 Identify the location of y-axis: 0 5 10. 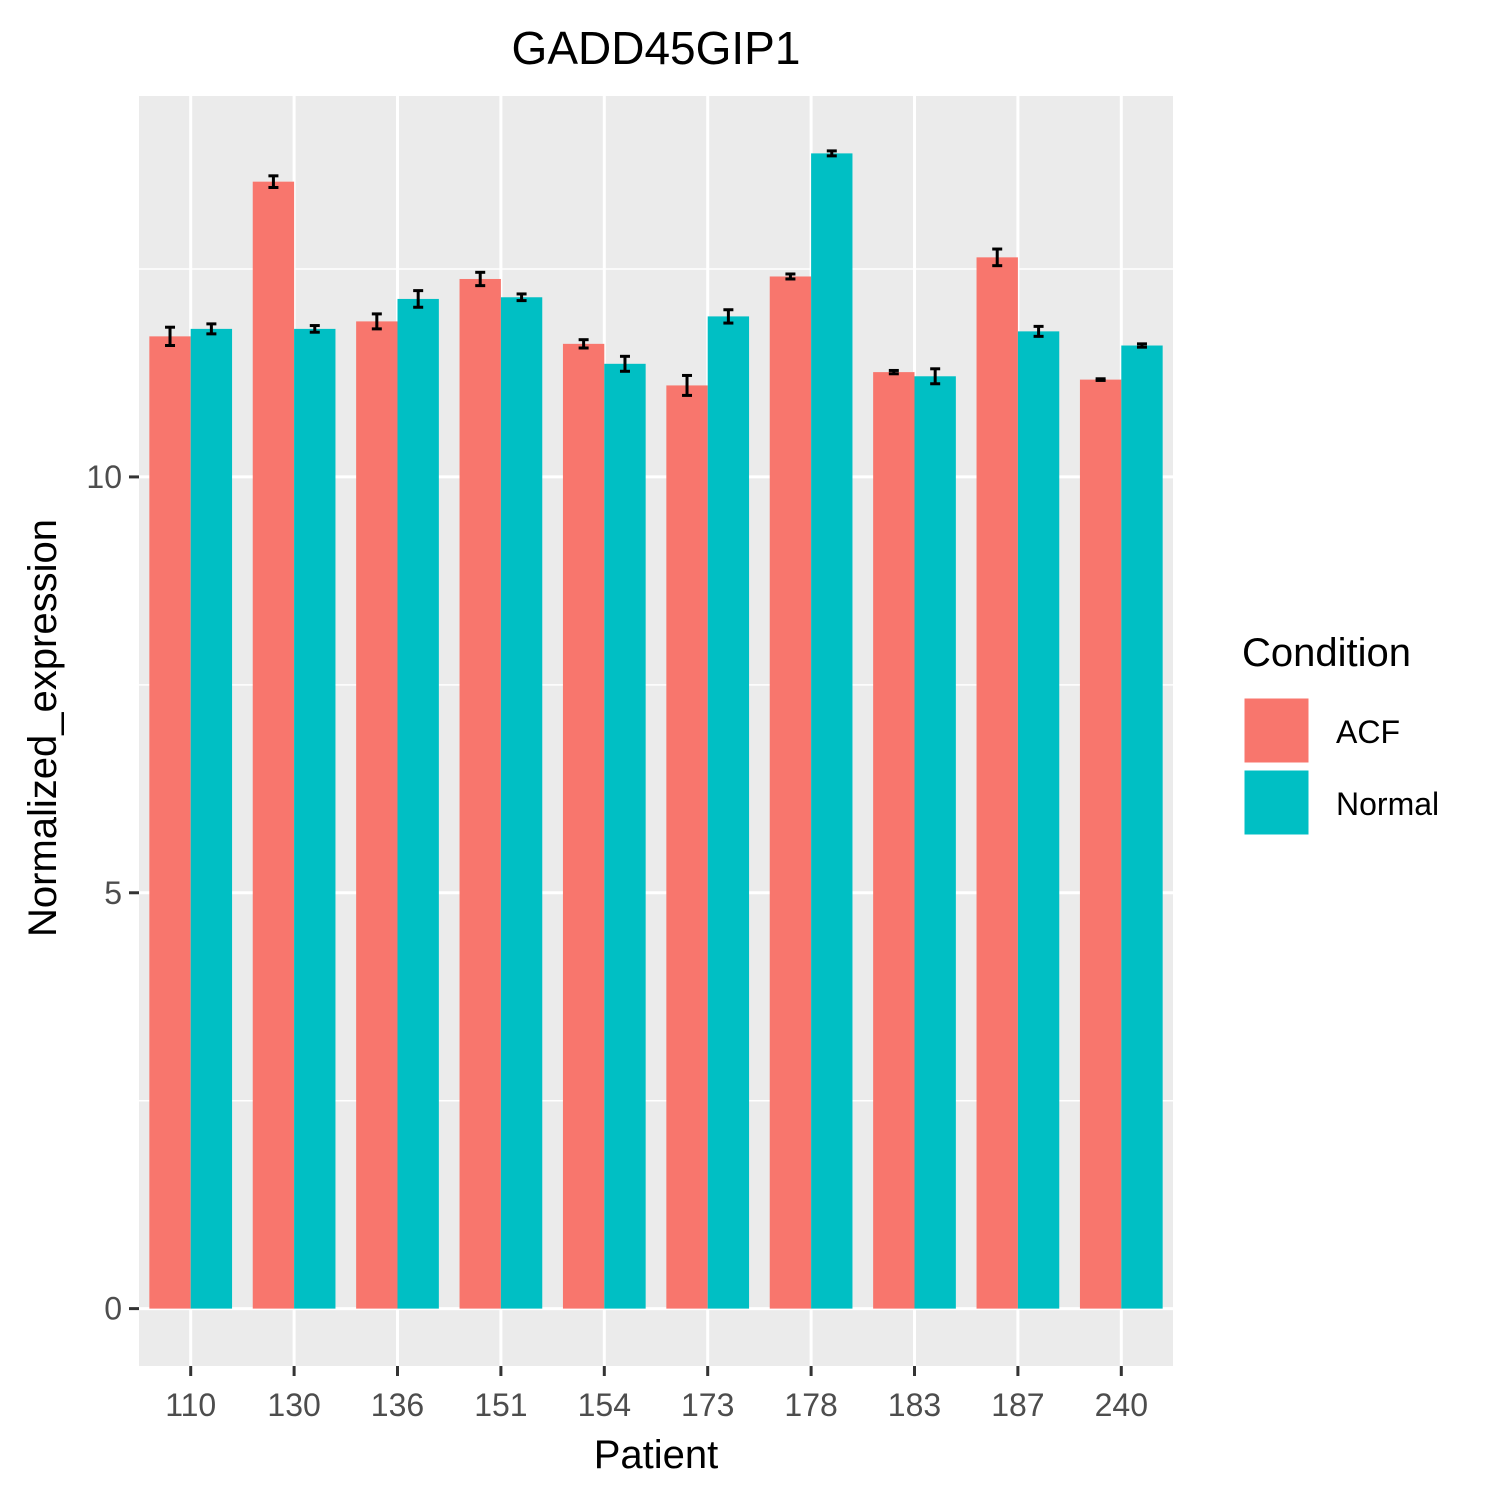
(112, 893).